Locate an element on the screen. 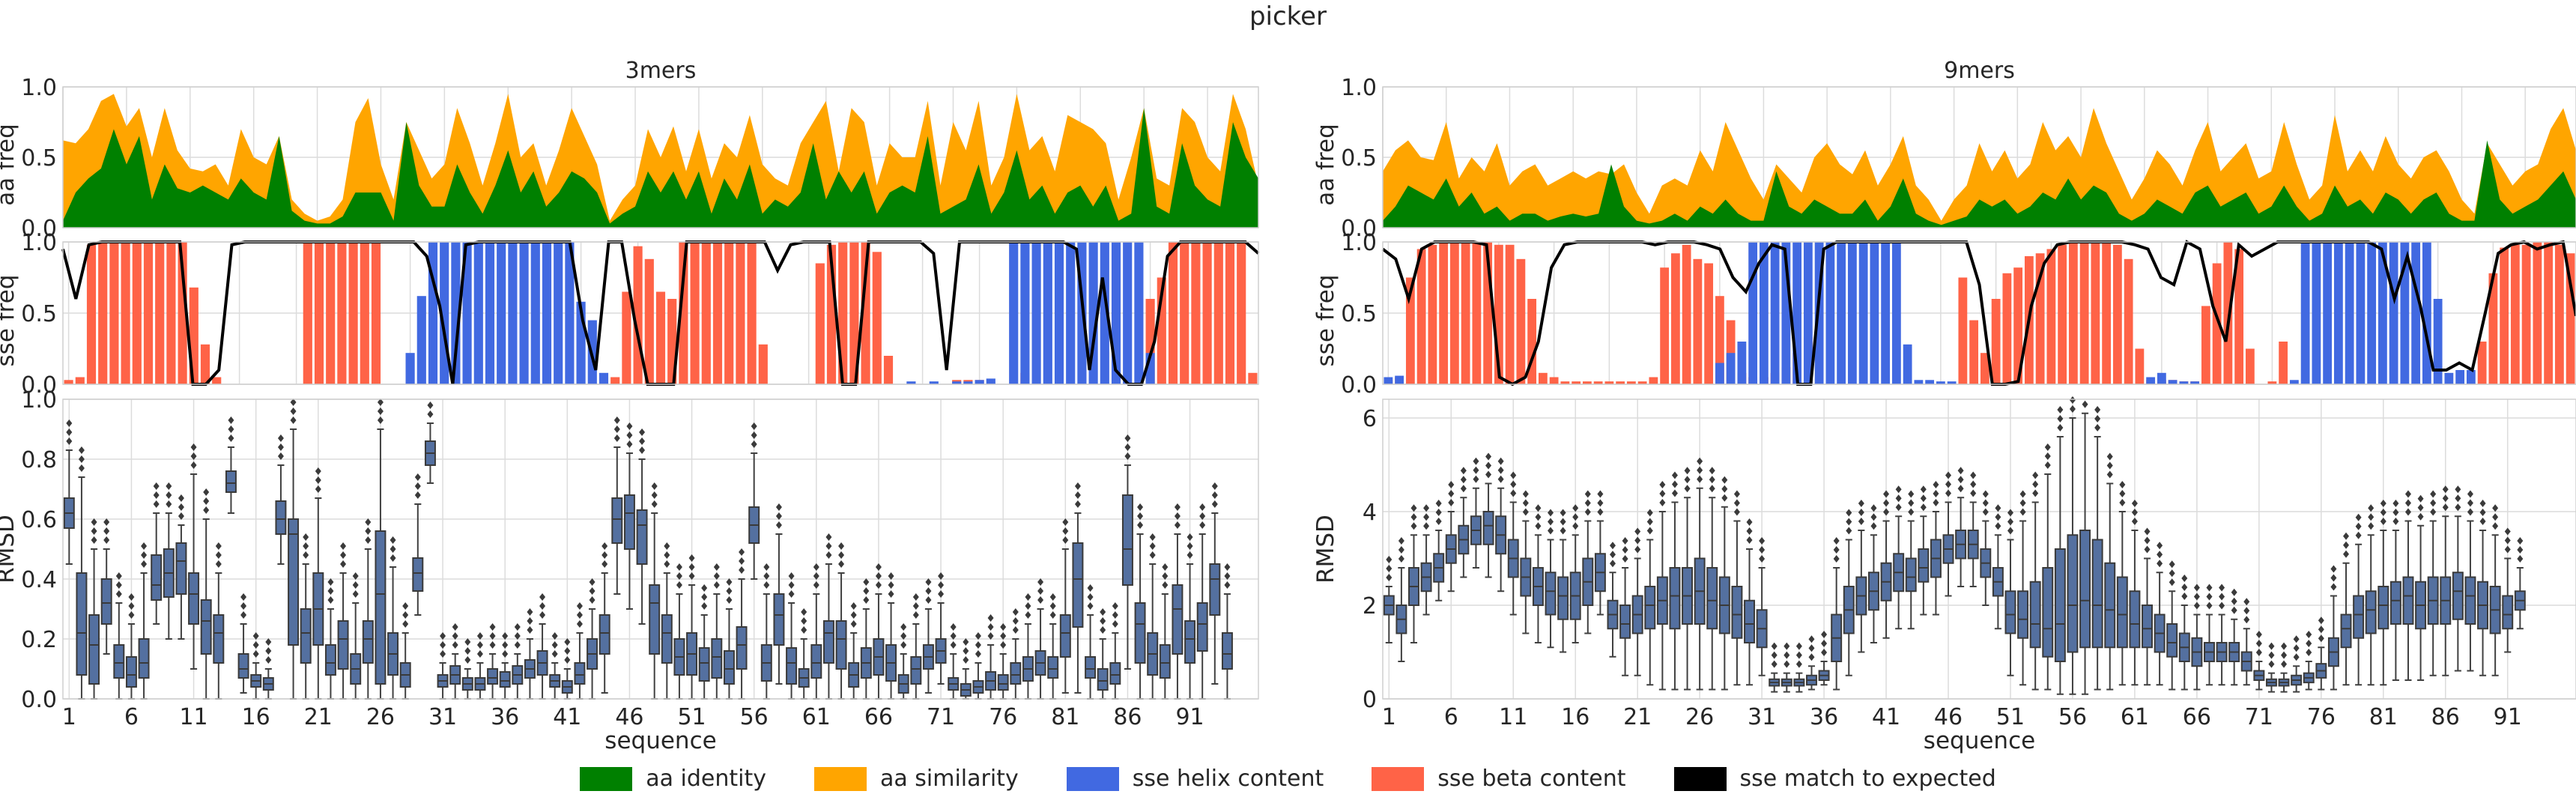  x-tick-label: 91 is located at coordinates (2508, 717).